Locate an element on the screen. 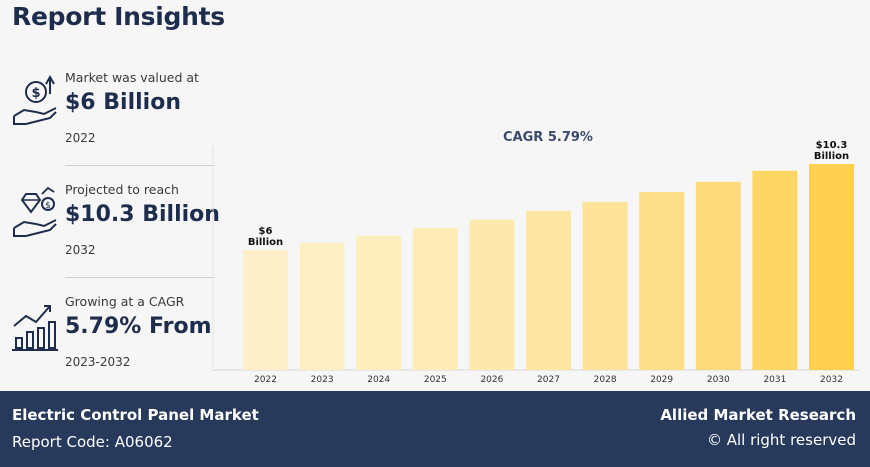 The image size is (870, 467). stat-year: 2032 is located at coordinates (80, 250).